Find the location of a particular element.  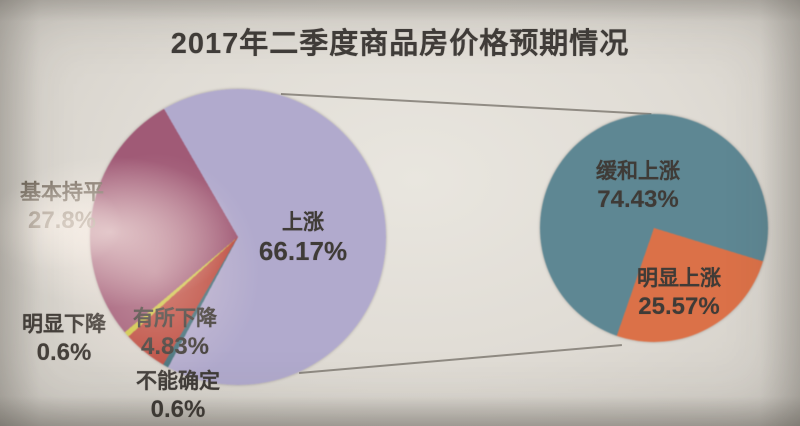

label-rise-pct: 66.17% is located at coordinates (303, 251).